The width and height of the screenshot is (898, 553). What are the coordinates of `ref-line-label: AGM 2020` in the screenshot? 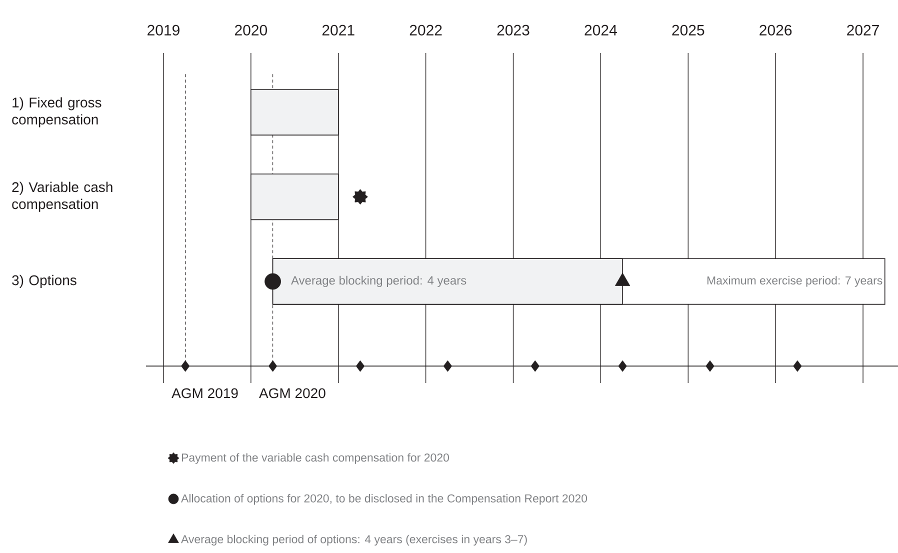 It's located at (292, 393).